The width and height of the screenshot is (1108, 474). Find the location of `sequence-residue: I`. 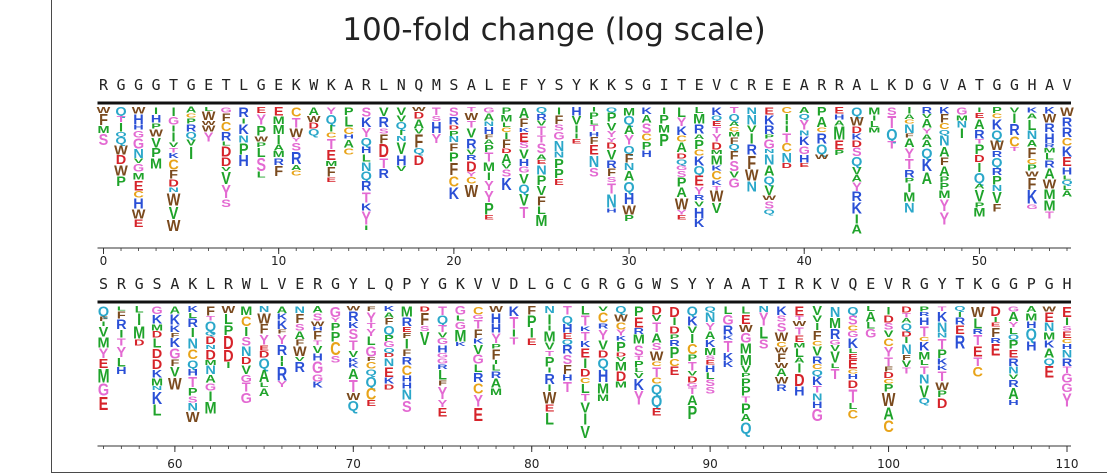

sequence-residue: I is located at coordinates (781, 284).